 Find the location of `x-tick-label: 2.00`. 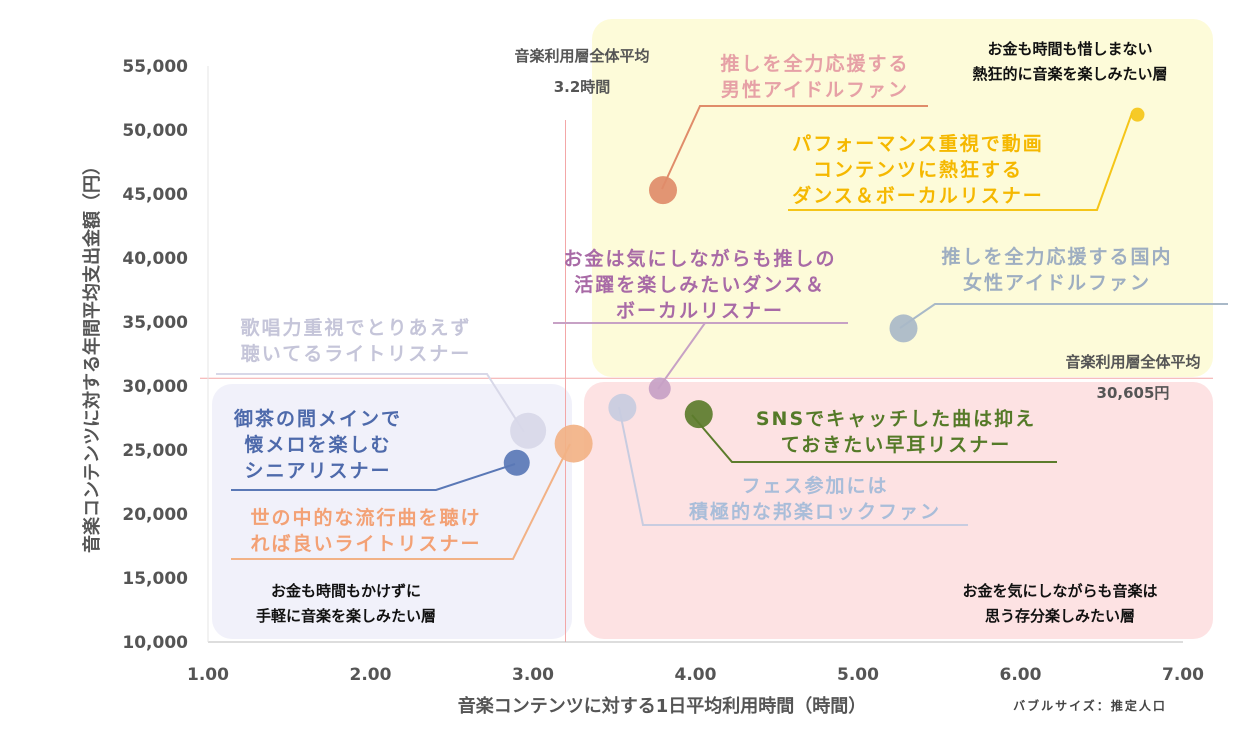

x-tick-label: 2.00 is located at coordinates (371, 675).